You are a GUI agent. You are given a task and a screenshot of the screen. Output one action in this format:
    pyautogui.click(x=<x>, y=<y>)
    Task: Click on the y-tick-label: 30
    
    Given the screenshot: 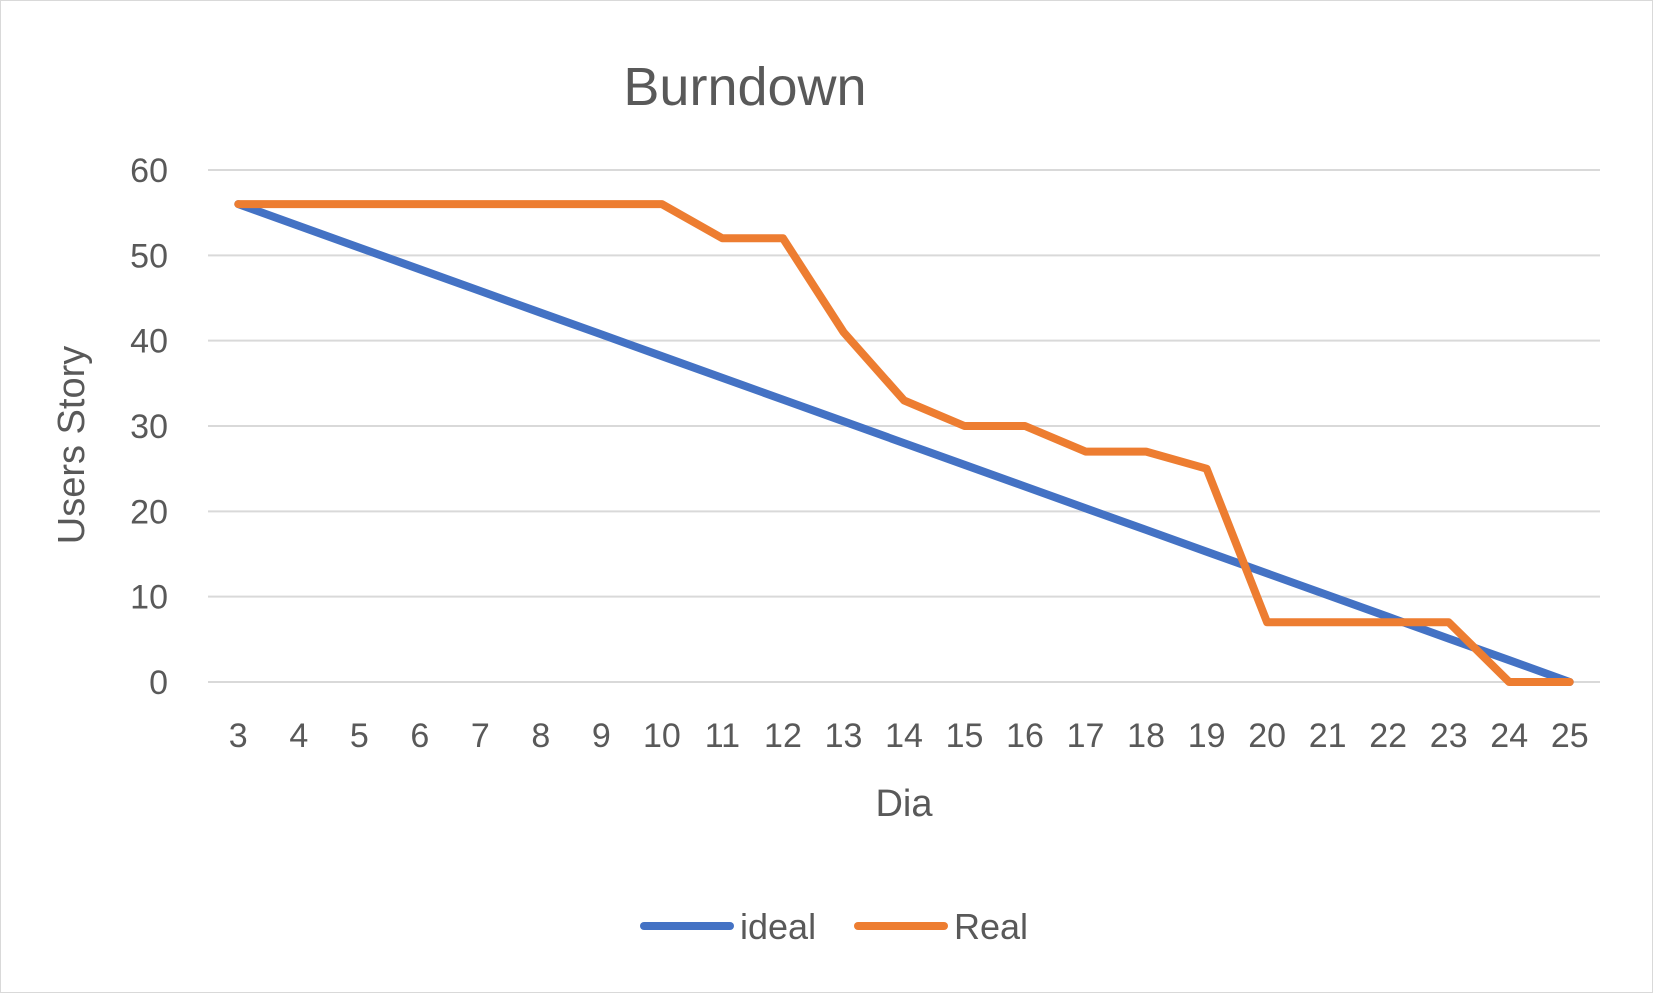 What is the action you would take?
    pyautogui.click(x=149, y=427)
    